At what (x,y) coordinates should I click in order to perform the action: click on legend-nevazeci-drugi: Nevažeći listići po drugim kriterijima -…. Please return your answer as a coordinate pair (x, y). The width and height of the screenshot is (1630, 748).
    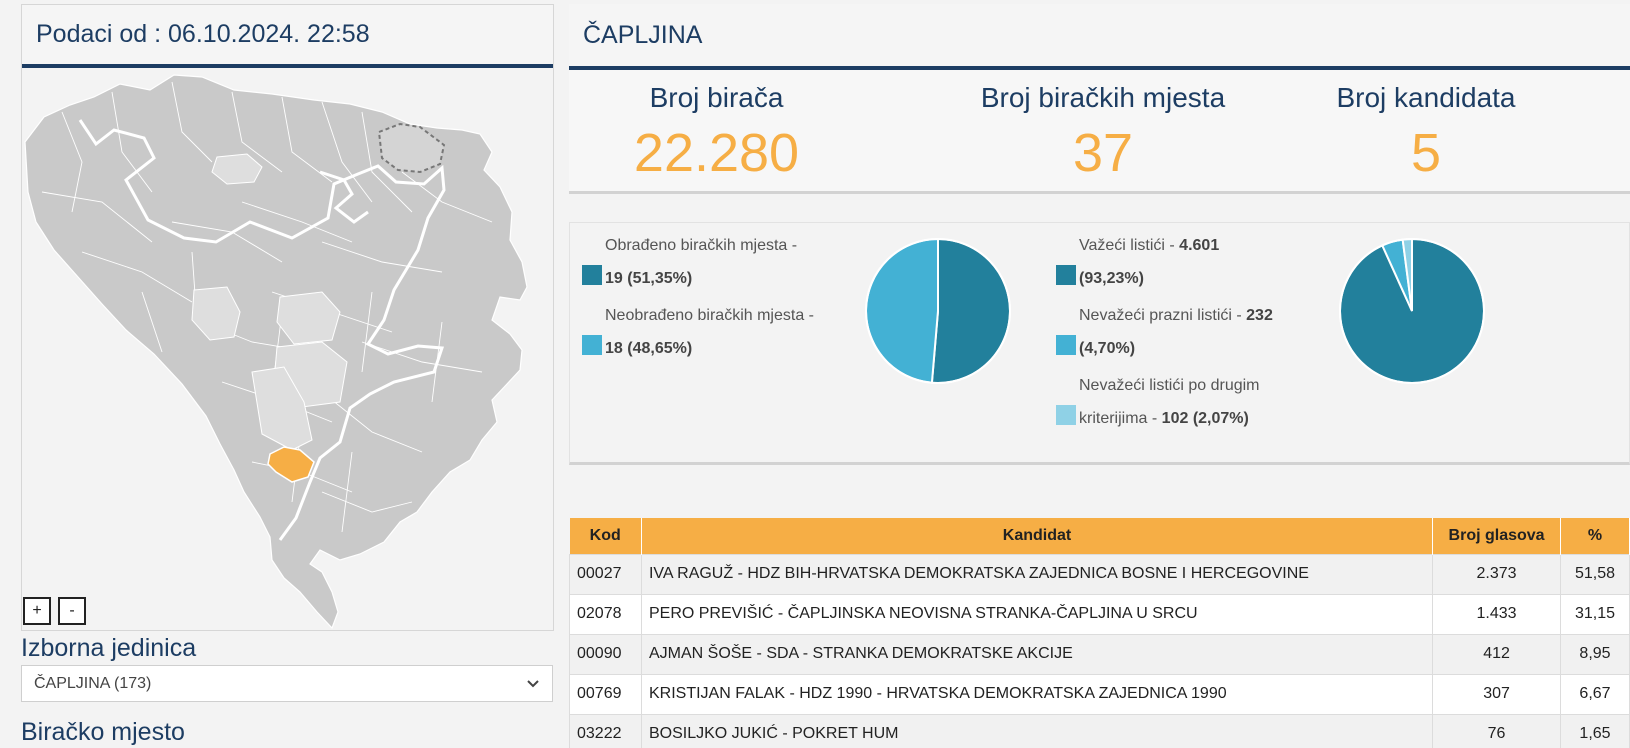
    Looking at the image, I should click on (1158, 402).